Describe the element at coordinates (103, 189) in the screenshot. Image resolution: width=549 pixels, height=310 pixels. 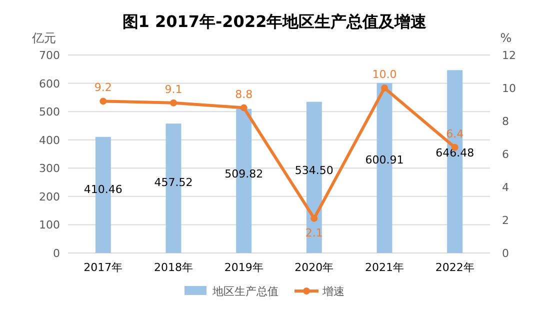
I see `data-label: 410.46` at that location.